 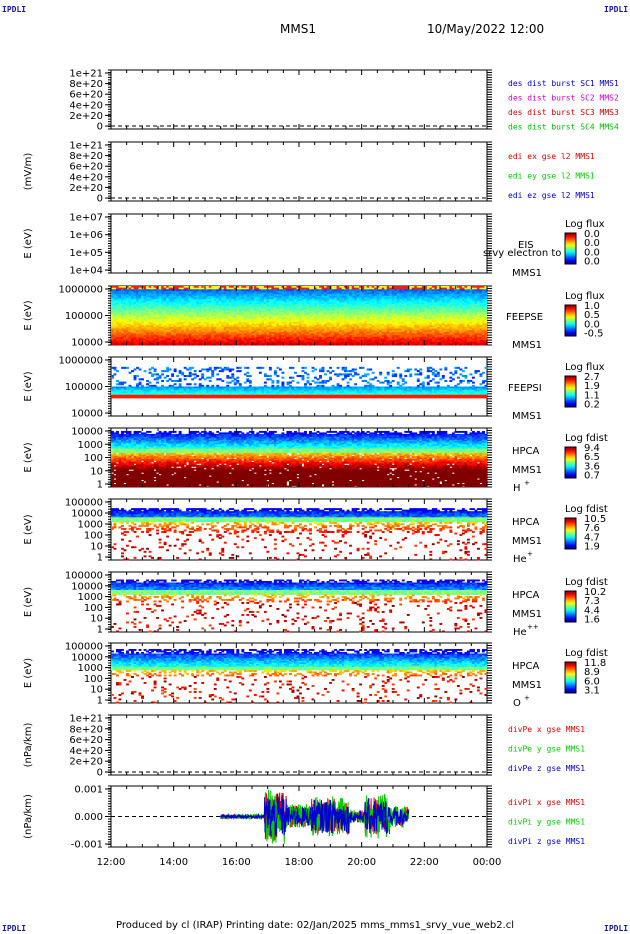 I want to click on y-tick-label: 0, so click(x=100, y=199).